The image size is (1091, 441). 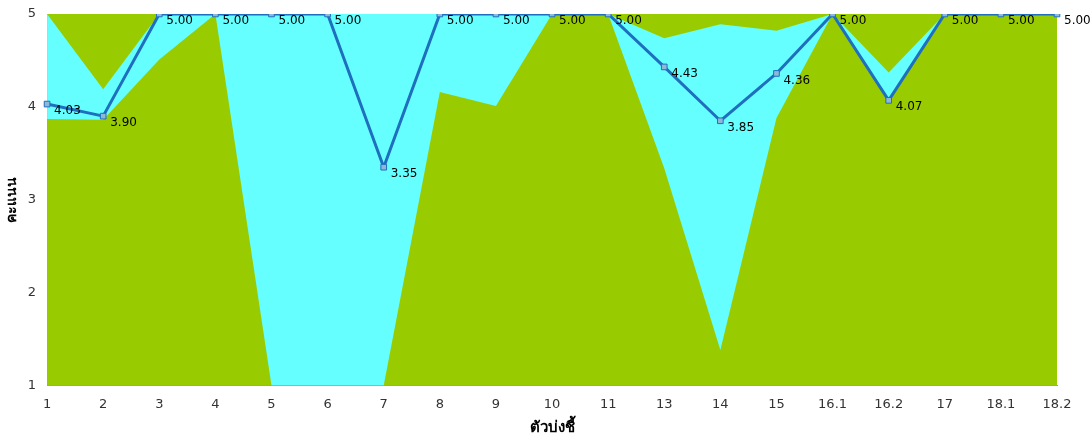 I want to click on y-tick-label: 3, so click(x=32, y=199).